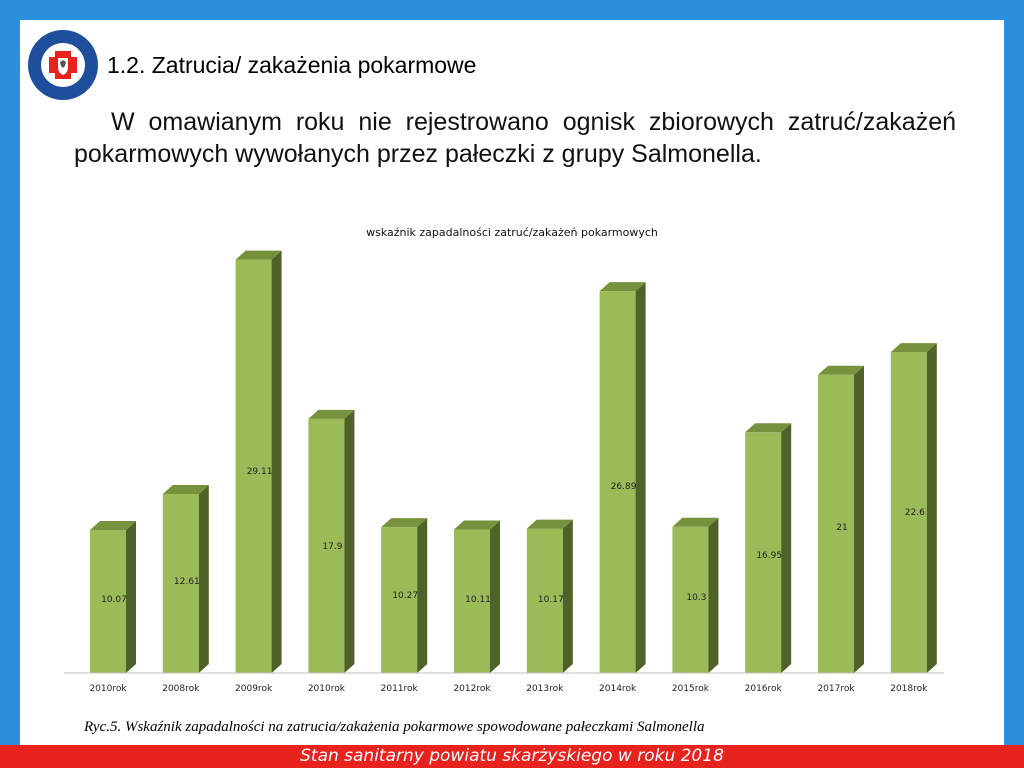 The height and width of the screenshot is (768, 1024). I want to click on data-label: 12.61, so click(187, 582).